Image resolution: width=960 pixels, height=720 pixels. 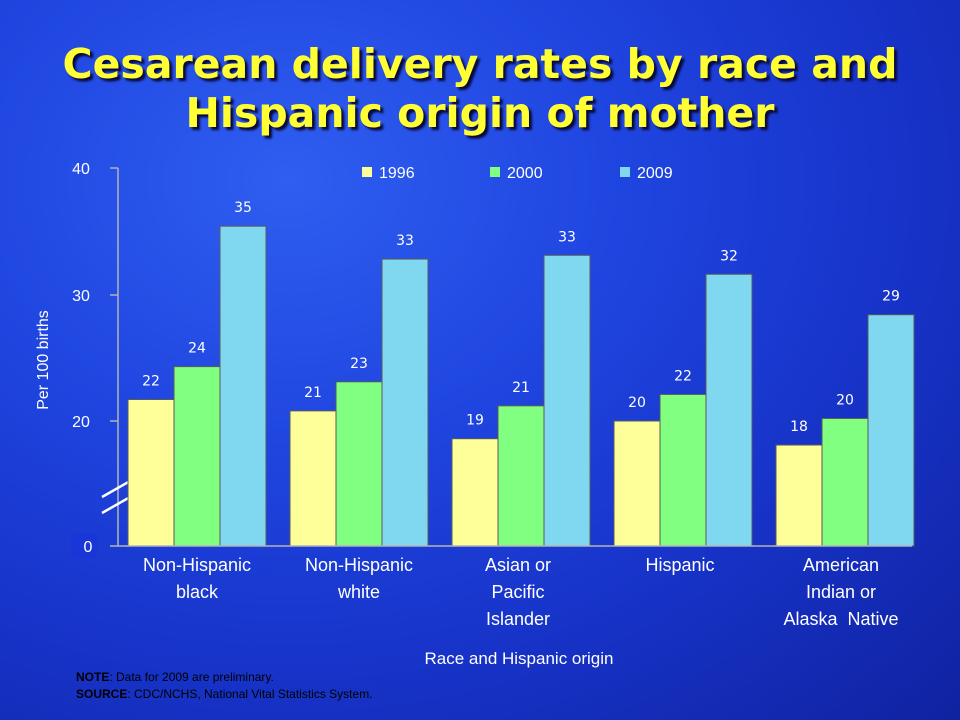 I want to click on x-category-label: Islander, so click(x=518, y=619).